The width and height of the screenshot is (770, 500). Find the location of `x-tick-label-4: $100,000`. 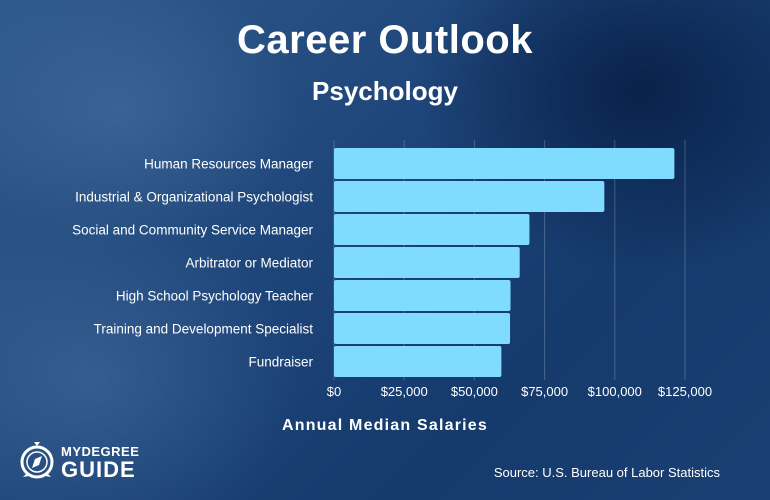

x-tick-label-4: $100,000 is located at coordinates (615, 391).